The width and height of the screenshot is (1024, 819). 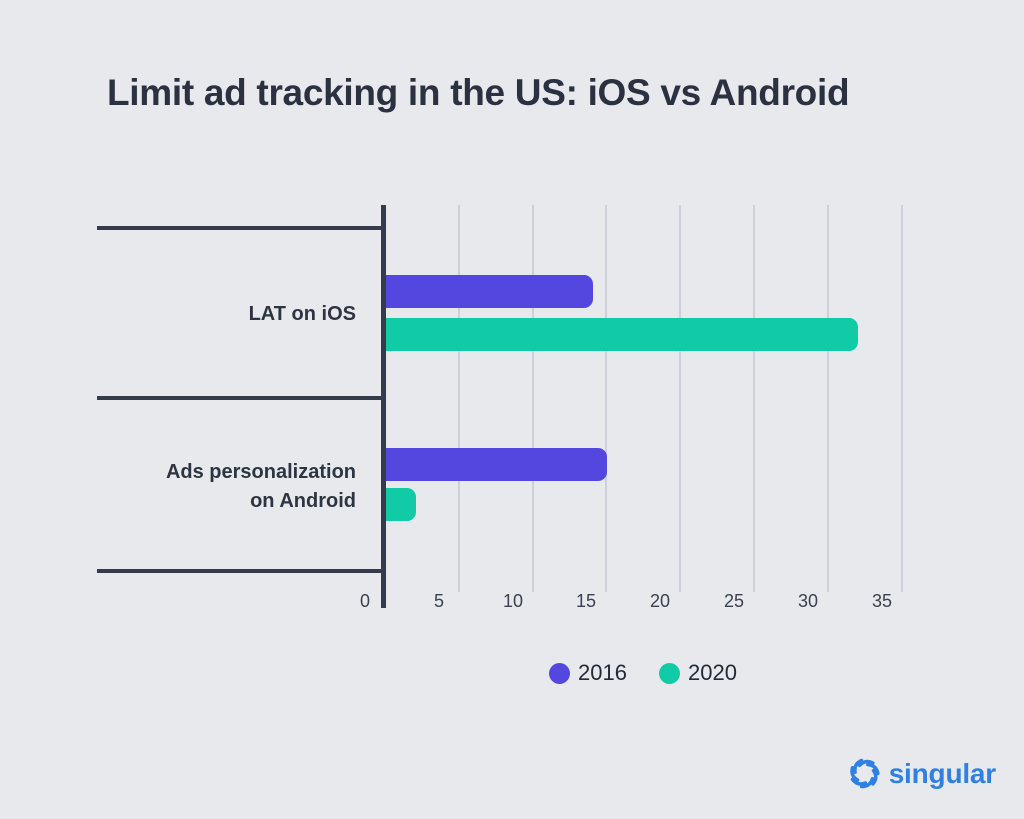 I want to click on legend-item-2020: 2020, so click(x=698, y=673).